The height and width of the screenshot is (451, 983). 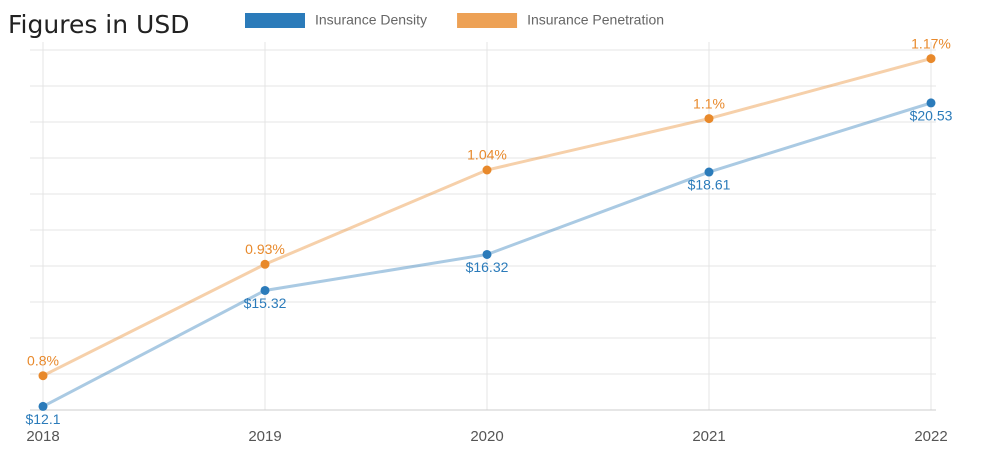 What do you see at coordinates (43, 360) in the screenshot?
I see `data-label: 0.8%` at bounding box center [43, 360].